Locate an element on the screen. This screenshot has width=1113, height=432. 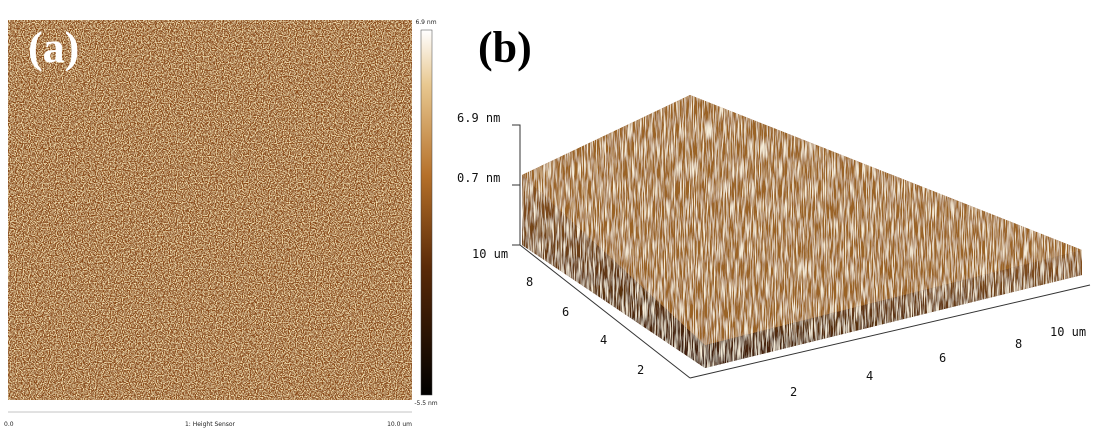
y-tick-label: 4 is located at coordinates (603, 340).